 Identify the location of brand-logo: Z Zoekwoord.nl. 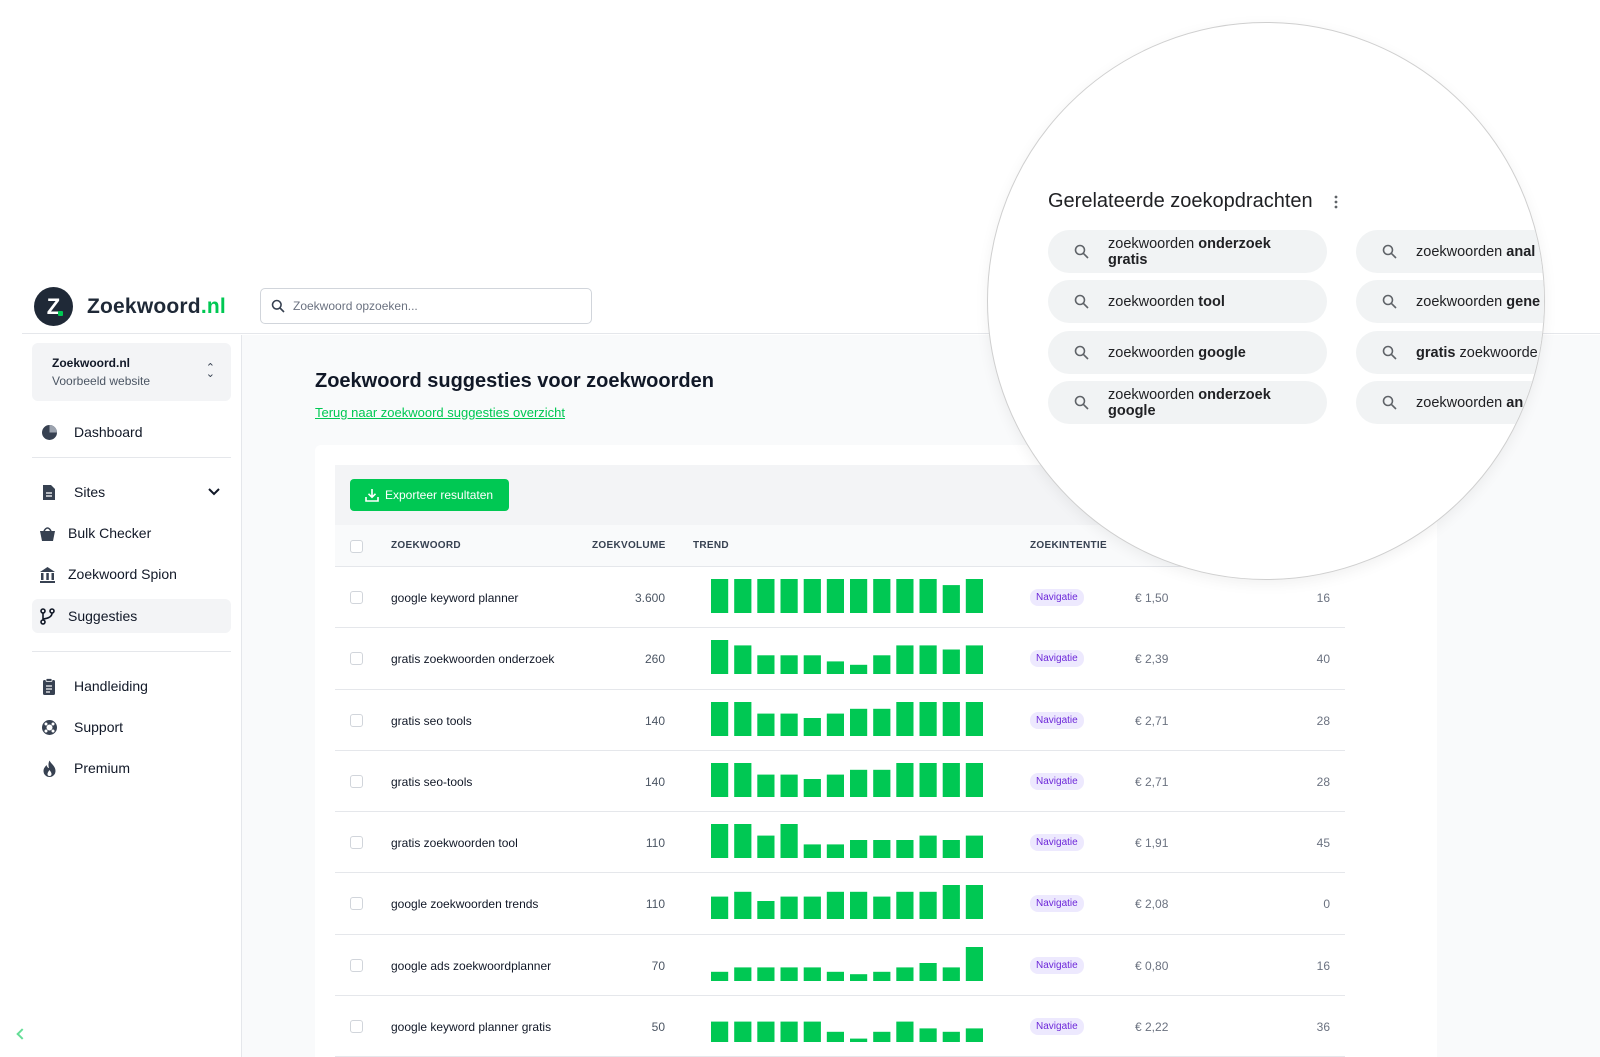
(130, 306).